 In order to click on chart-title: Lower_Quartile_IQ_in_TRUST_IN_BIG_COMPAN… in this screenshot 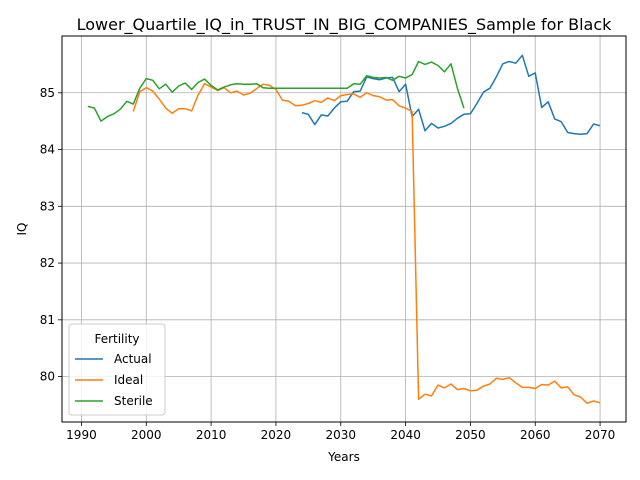, I will do `click(345, 25)`.